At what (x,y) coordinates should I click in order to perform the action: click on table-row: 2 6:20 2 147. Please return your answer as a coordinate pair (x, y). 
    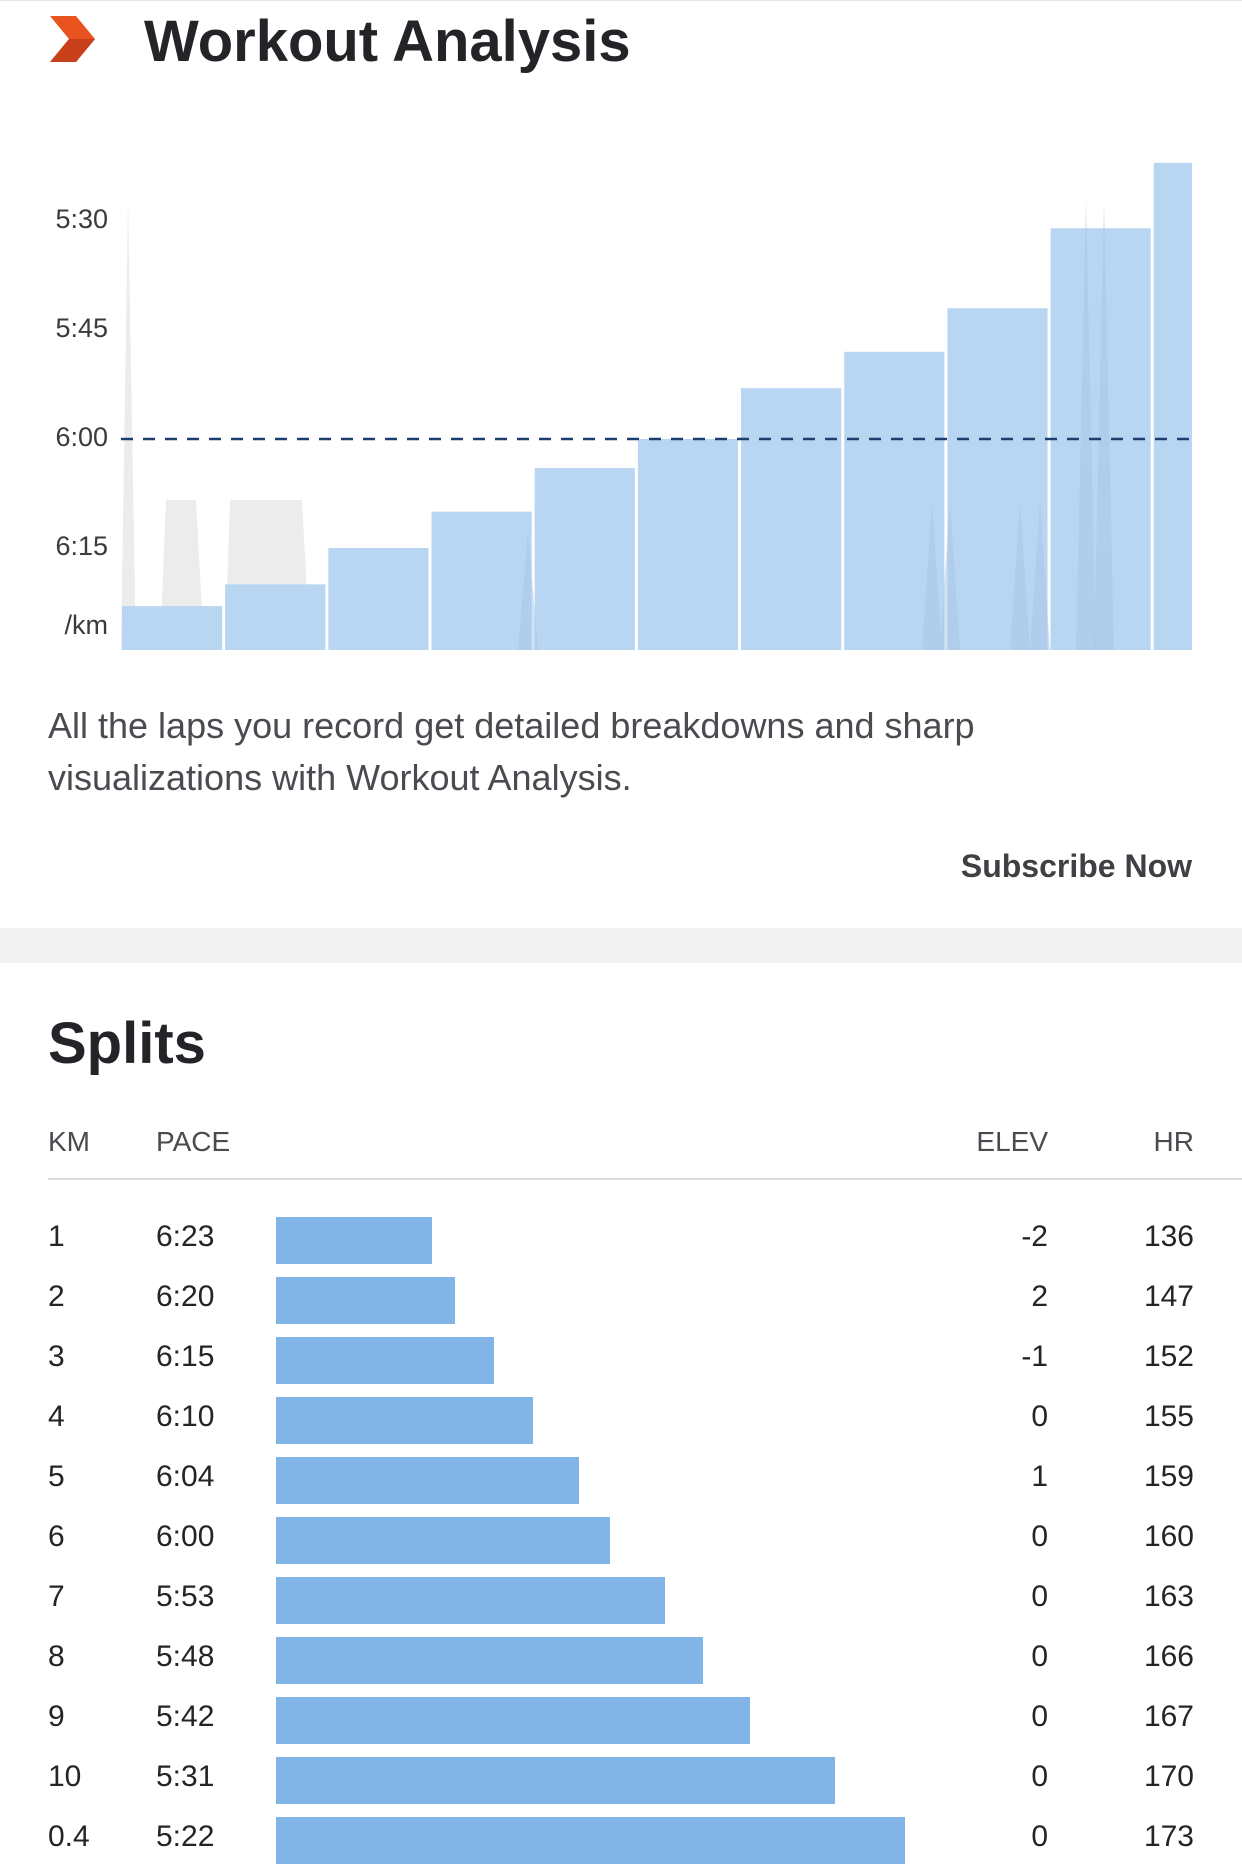
    Looking at the image, I should click on (621, 1300).